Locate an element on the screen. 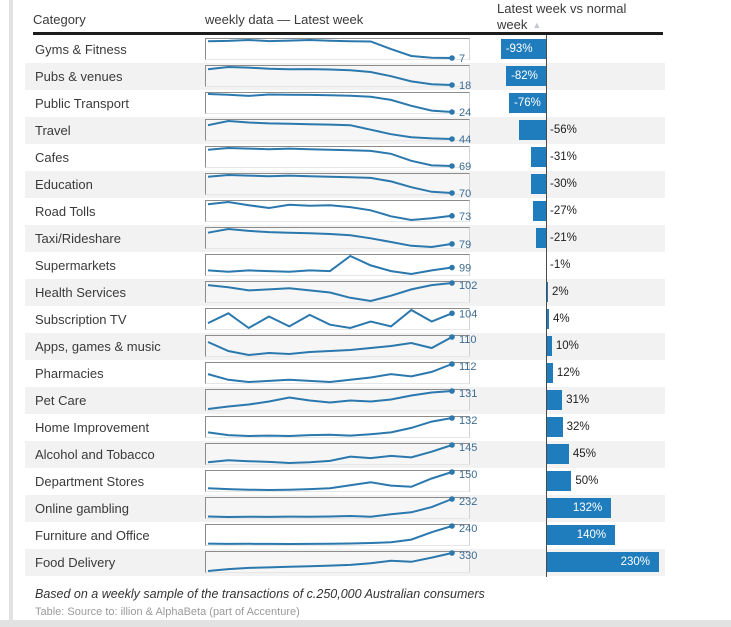  table-row: Furniture and Office 240 140% is located at coordinates (365, 535).